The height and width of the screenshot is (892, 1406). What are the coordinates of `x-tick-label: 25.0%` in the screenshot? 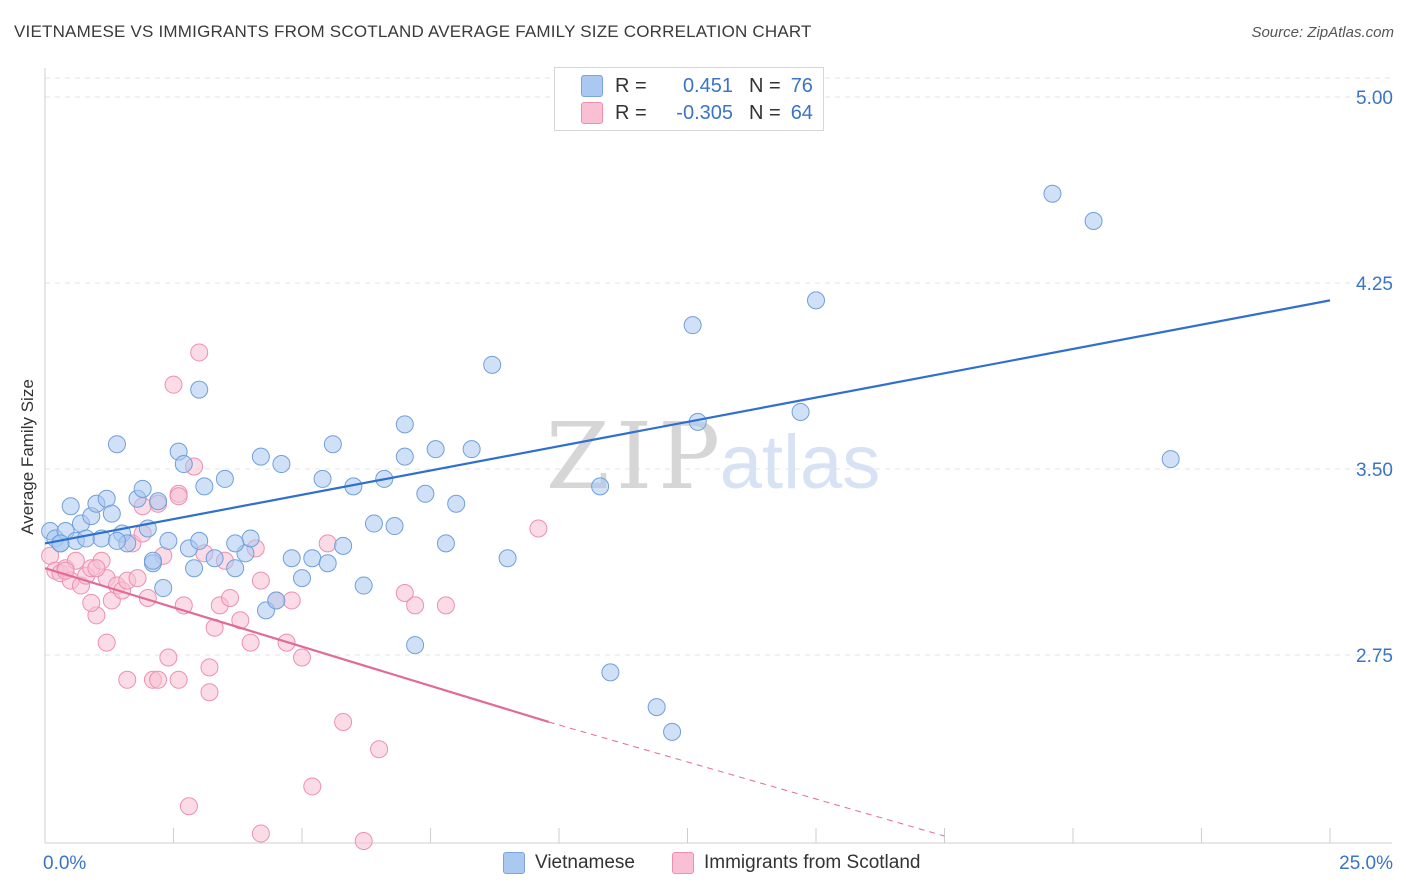 It's located at (1366, 863).